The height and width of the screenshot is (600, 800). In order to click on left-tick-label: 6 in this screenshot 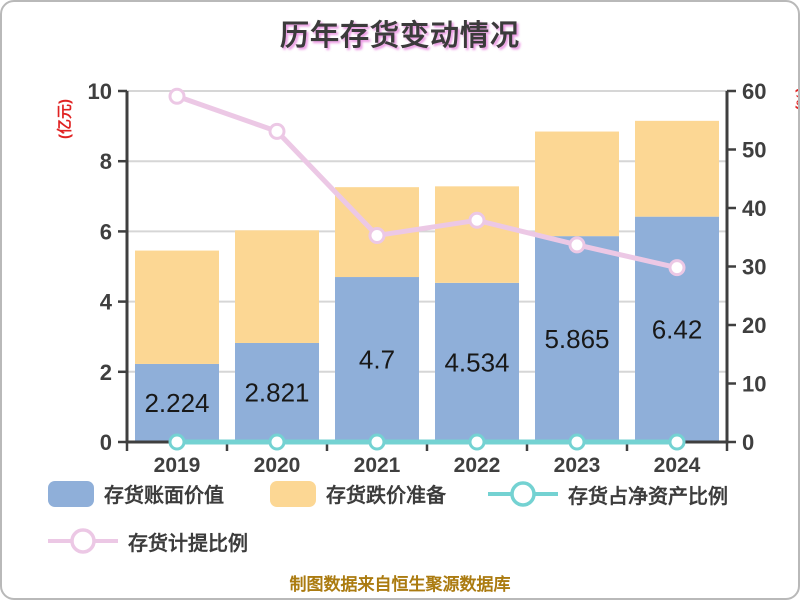, I will do `click(106, 231)`.